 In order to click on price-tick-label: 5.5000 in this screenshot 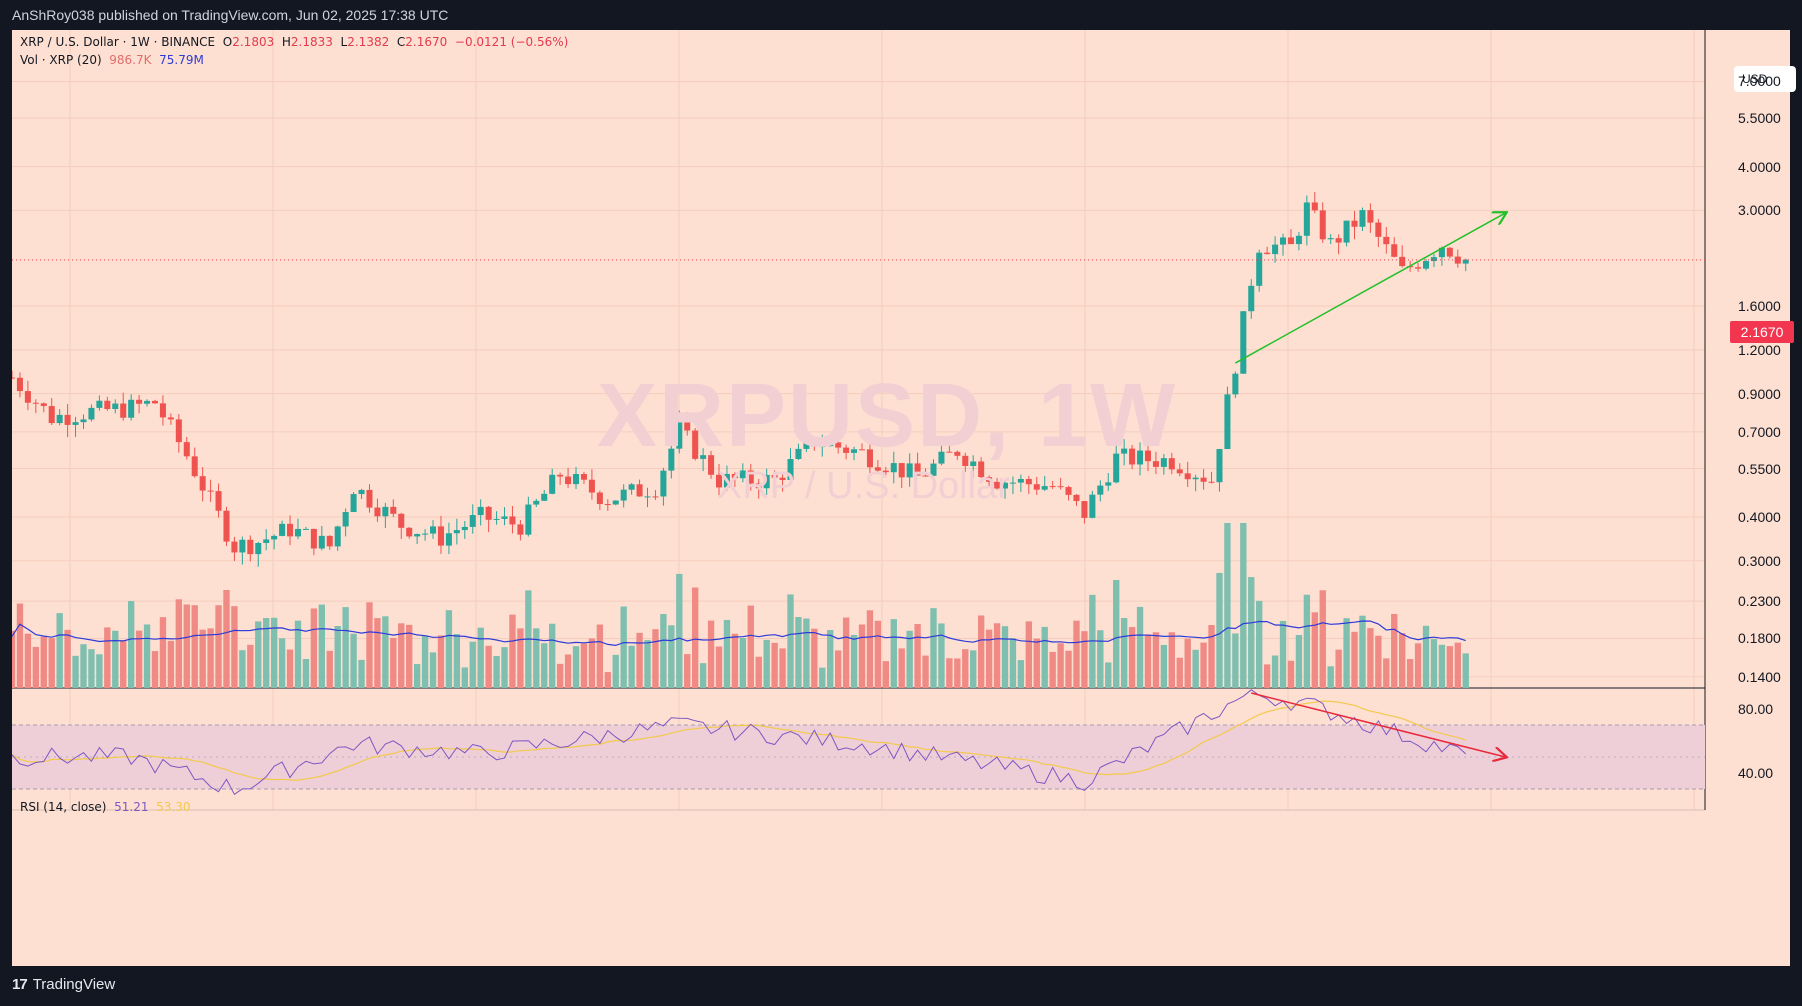, I will do `click(1759, 118)`.